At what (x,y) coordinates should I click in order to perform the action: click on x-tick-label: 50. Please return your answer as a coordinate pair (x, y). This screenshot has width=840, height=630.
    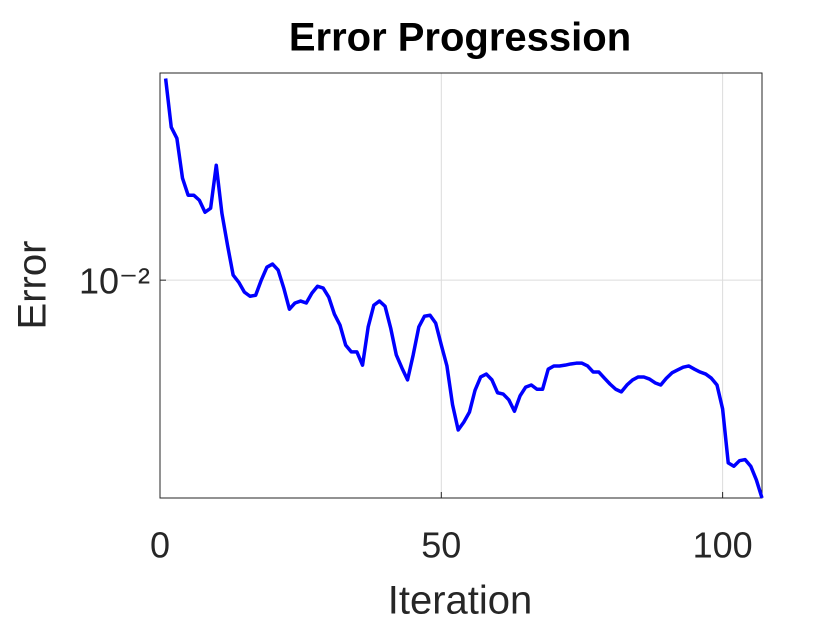
    Looking at the image, I should click on (441, 545).